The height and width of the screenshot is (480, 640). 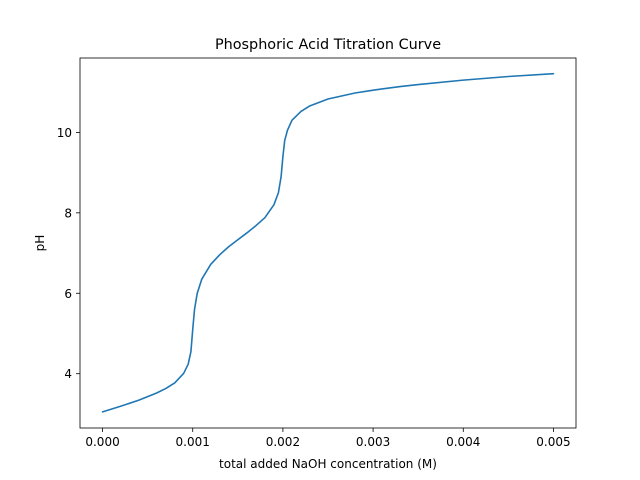 I want to click on x-tick-label: 0.002, so click(x=283, y=442).